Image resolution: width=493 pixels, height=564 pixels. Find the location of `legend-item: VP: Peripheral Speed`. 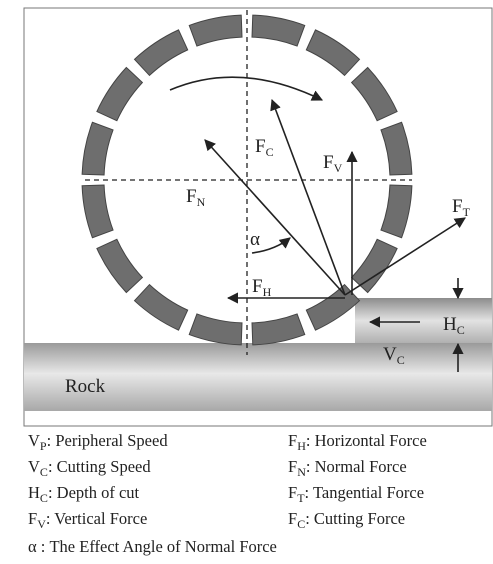

legend-item: VP: Peripheral Speed is located at coordinates (98, 442).